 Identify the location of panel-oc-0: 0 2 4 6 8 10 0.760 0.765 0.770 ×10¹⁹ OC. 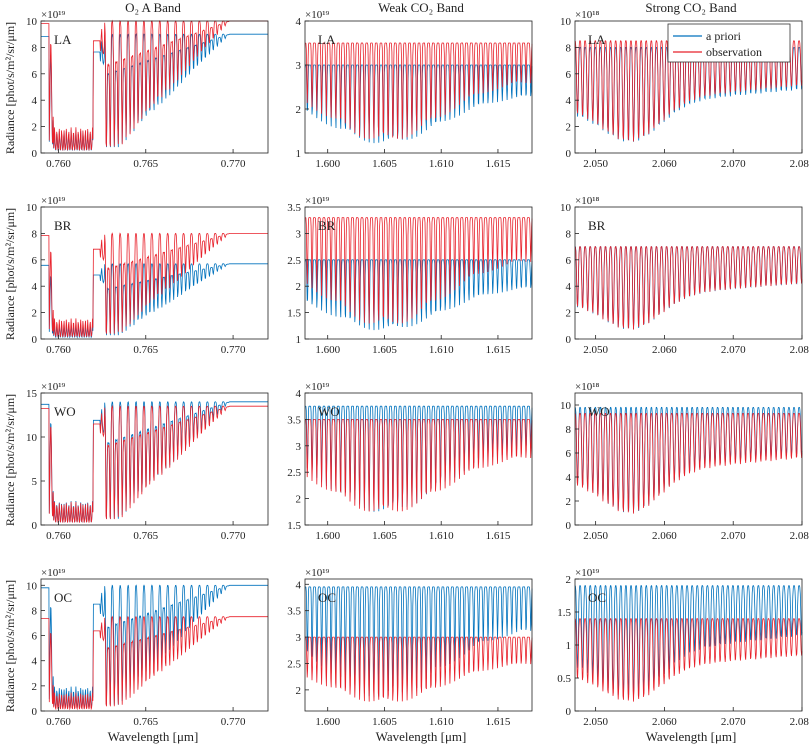
(147, 647).